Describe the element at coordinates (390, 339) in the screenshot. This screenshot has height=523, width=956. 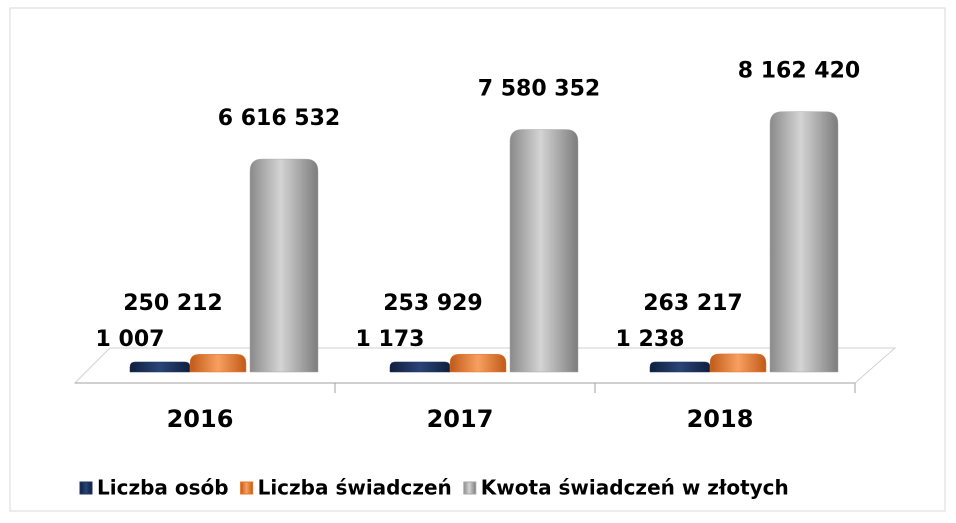
I see `data-label: 1 173` at that location.